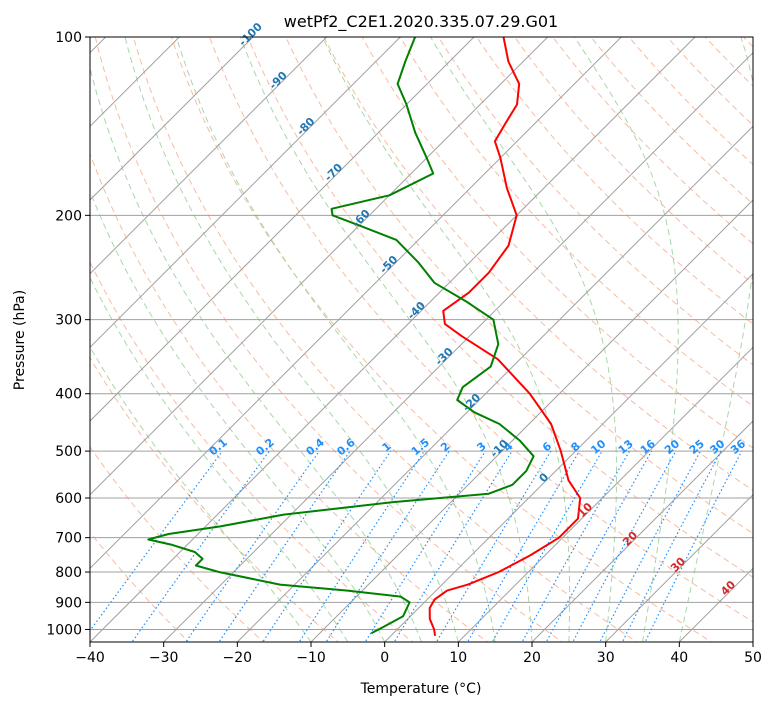 Image resolution: width=775 pixels, height=708 pixels. Describe the element at coordinates (68, 321) in the screenshot. I see `y-tick-label: 300` at that location.